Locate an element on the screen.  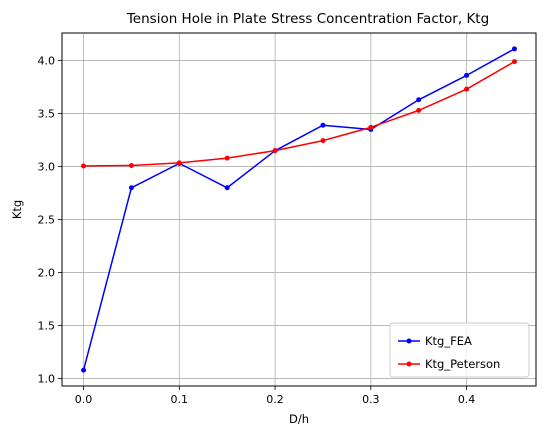
y-tick-label: 3.0 is located at coordinates (47, 167).